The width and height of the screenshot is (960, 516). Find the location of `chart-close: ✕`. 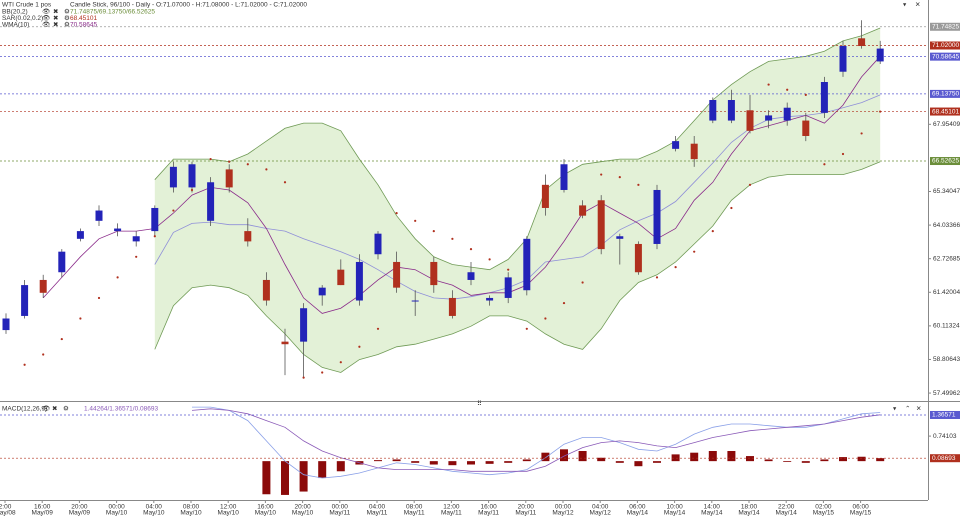

chart-close: ✕ is located at coordinates (917, 5).